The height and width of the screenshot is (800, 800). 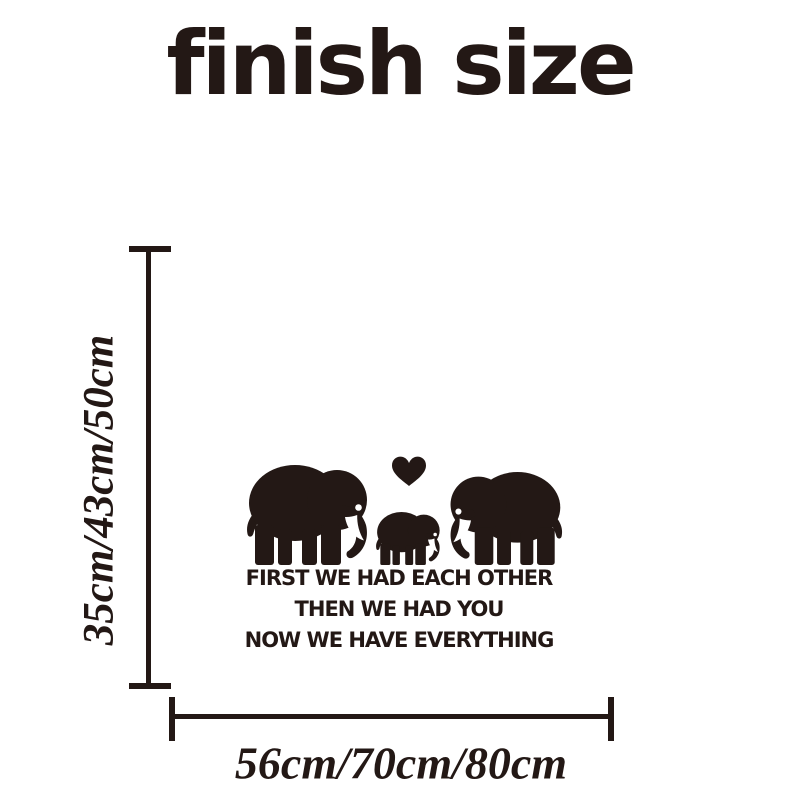 What do you see at coordinates (409, 471) in the screenshot?
I see `heart-icon` at bounding box center [409, 471].